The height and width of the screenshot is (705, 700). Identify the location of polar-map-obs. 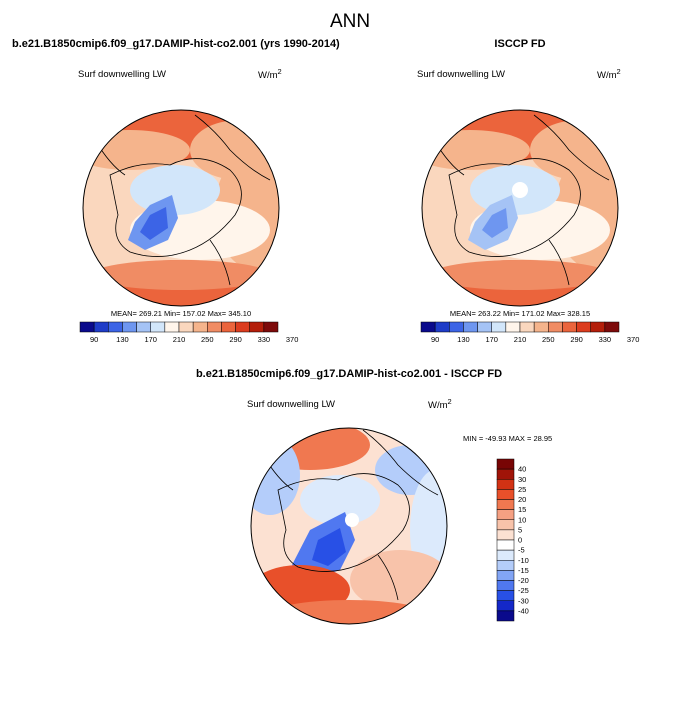
(520, 208).